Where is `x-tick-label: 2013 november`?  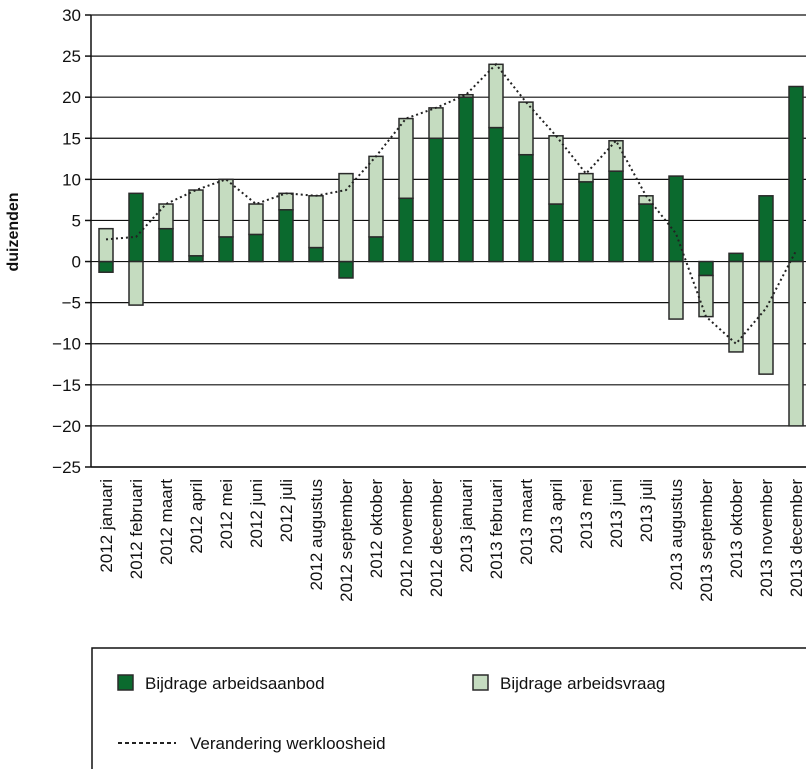 x-tick-label: 2013 november is located at coordinates (766, 538).